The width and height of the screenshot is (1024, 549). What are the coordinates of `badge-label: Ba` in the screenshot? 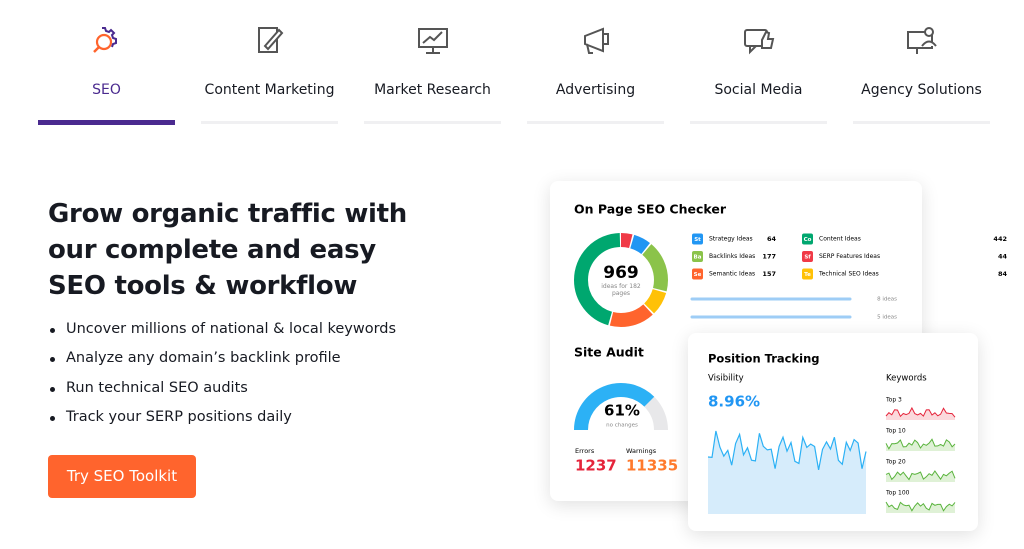 It's located at (698, 258).